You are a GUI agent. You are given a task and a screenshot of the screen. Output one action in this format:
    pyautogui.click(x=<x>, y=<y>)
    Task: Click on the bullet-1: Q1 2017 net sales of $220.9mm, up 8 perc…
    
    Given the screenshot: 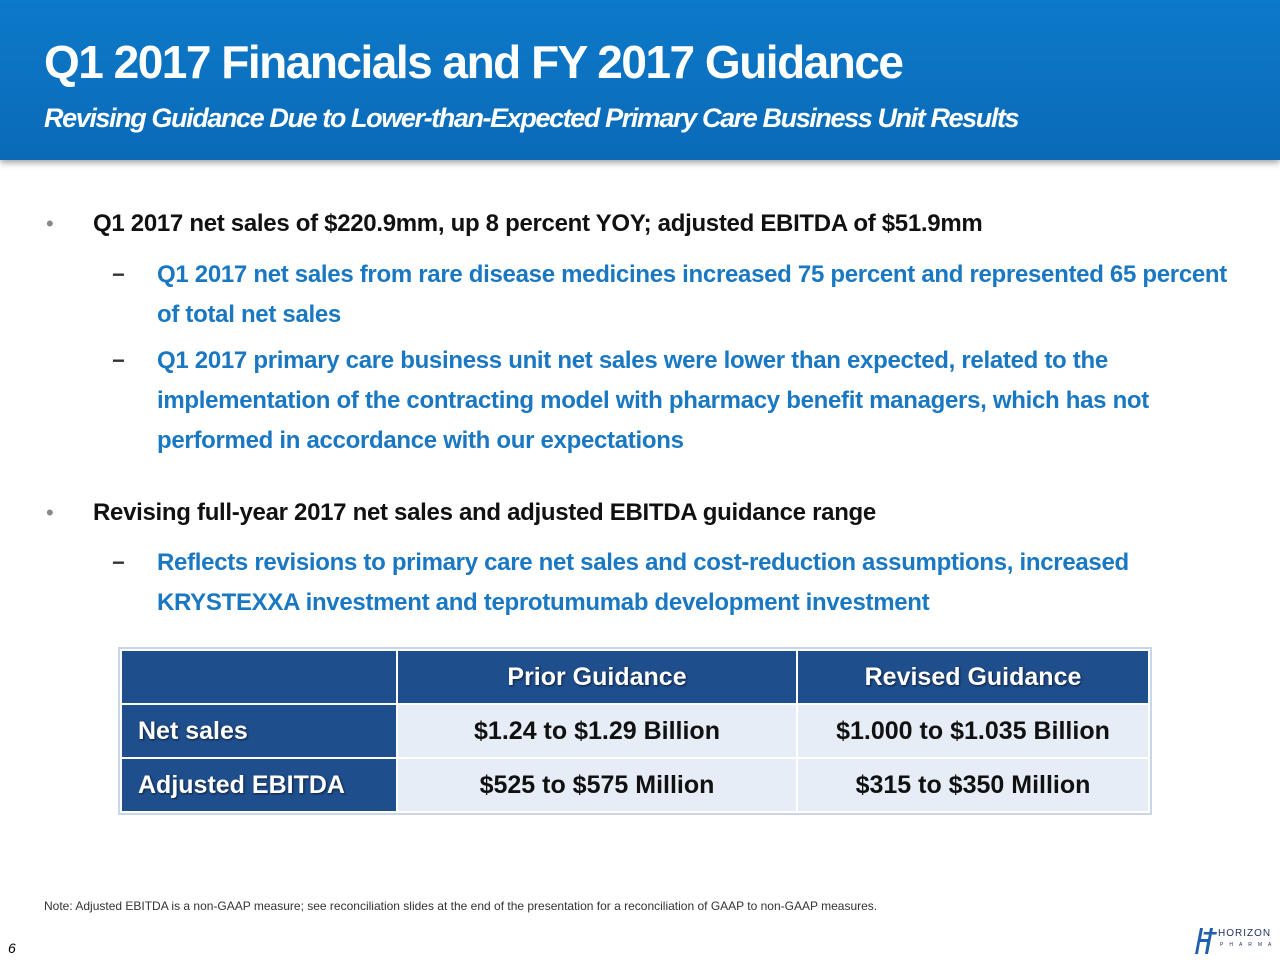 What is the action you would take?
    pyautogui.click(x=538, y=223)
    